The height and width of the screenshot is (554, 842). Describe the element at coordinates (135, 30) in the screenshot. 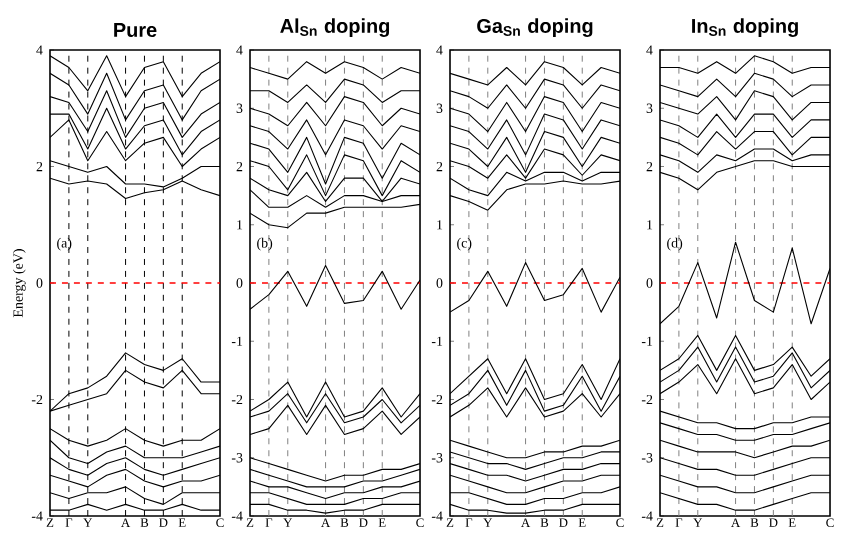

I see `chart-title: Pure` at that location.